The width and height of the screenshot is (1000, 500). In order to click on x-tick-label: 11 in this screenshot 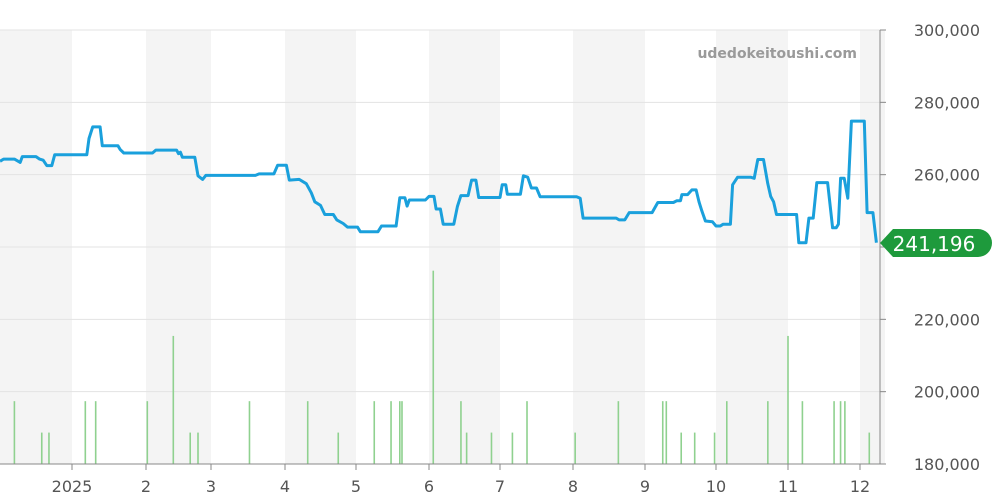, I will do `click(788, 486)`.